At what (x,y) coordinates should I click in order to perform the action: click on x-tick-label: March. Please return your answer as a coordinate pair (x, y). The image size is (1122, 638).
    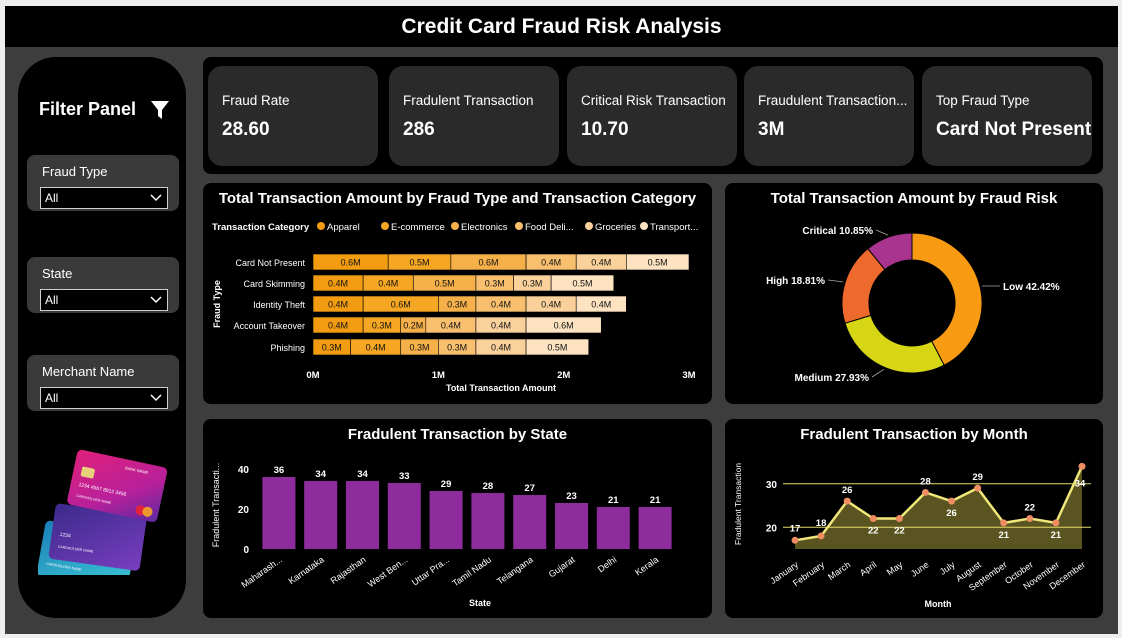
    Looking at the image, I should click on (839, 570).